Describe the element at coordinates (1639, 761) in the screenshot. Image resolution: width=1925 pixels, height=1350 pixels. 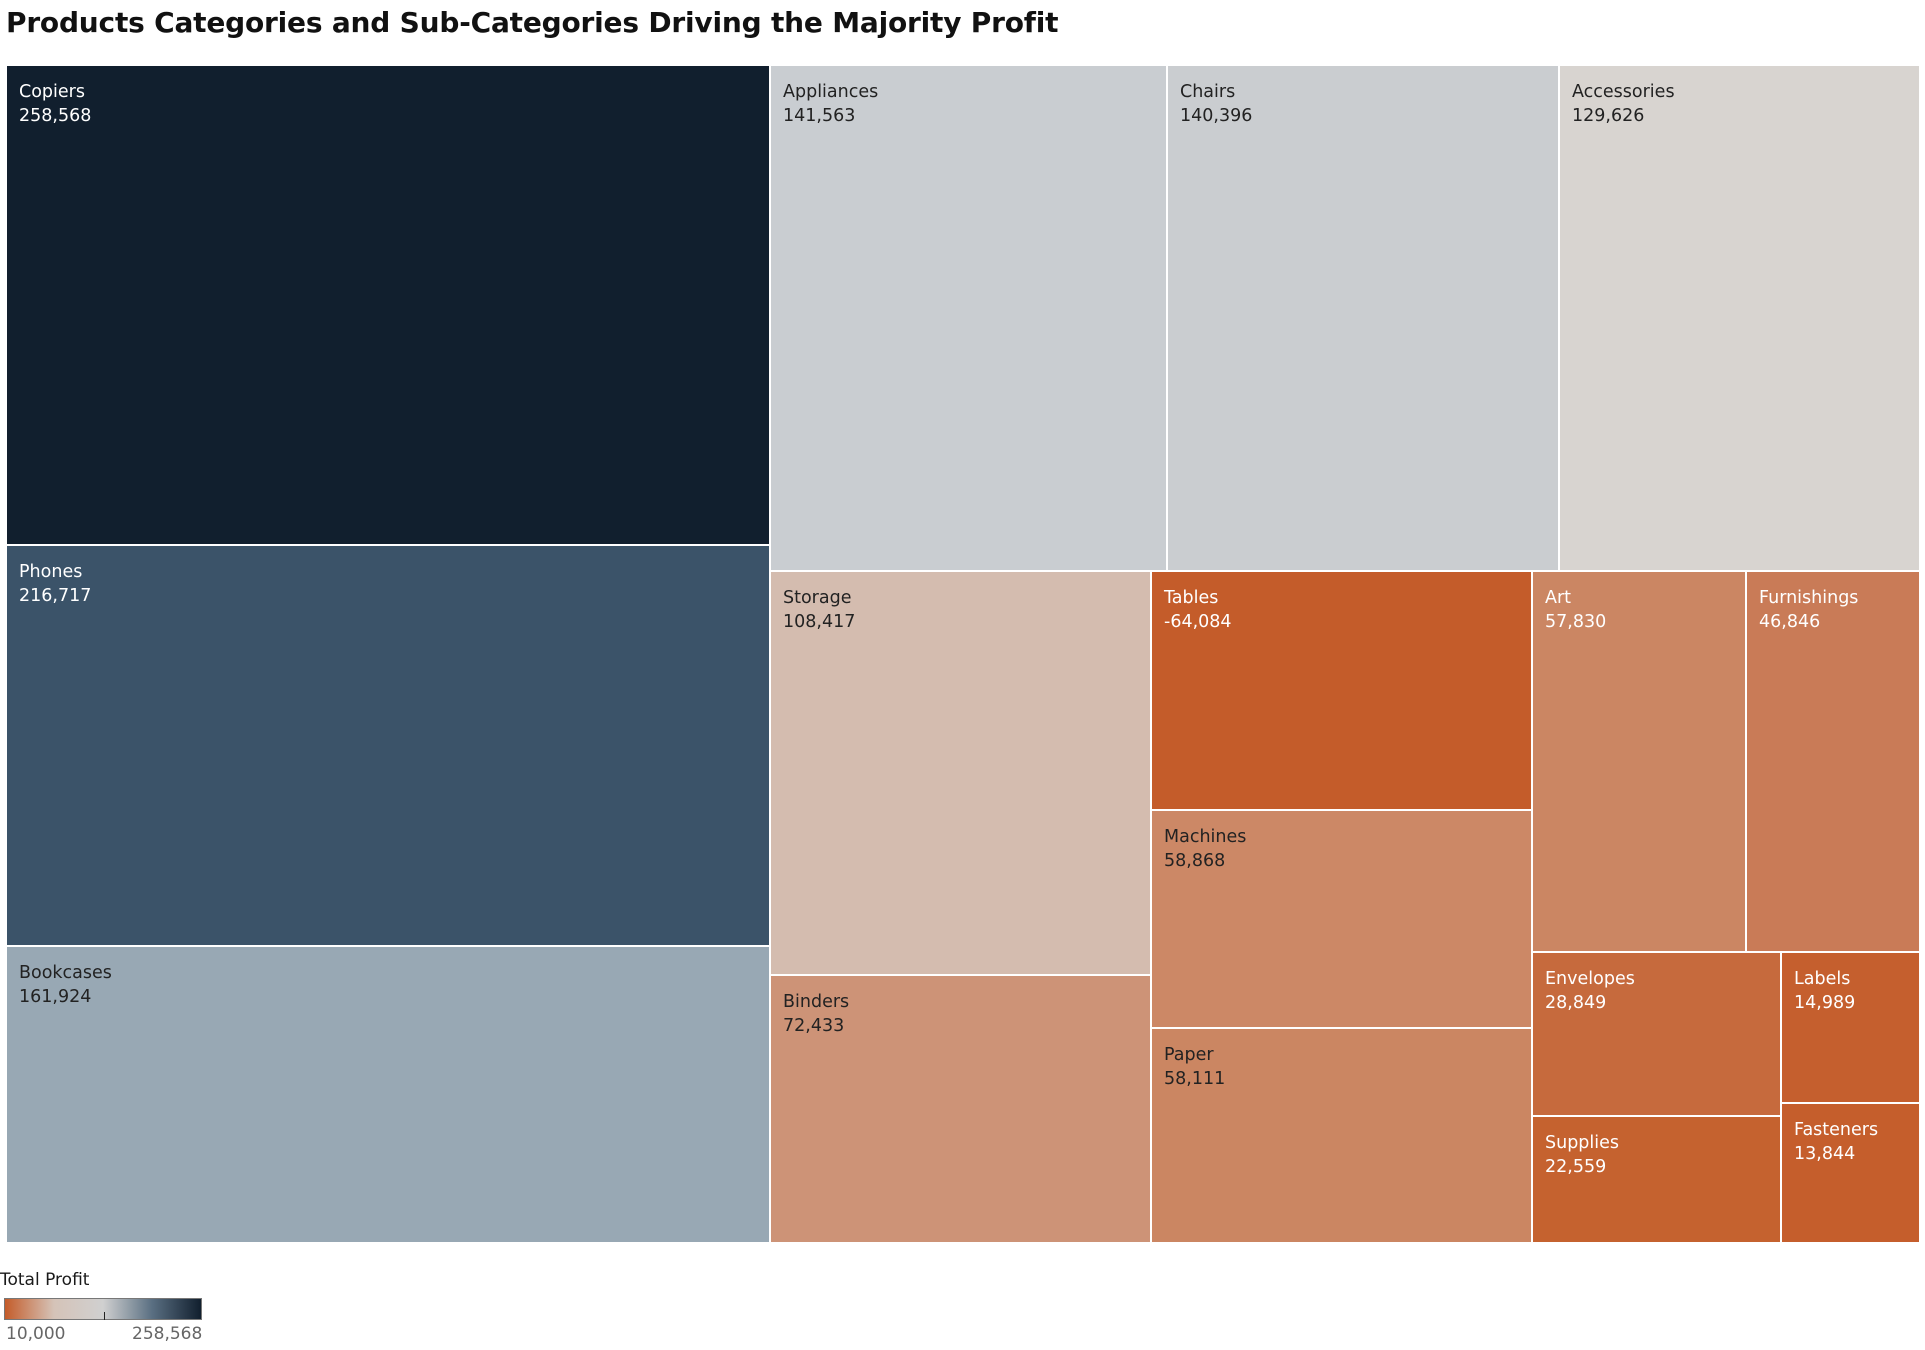
I see `treemap-tile-art: Art 57,830` at that location.